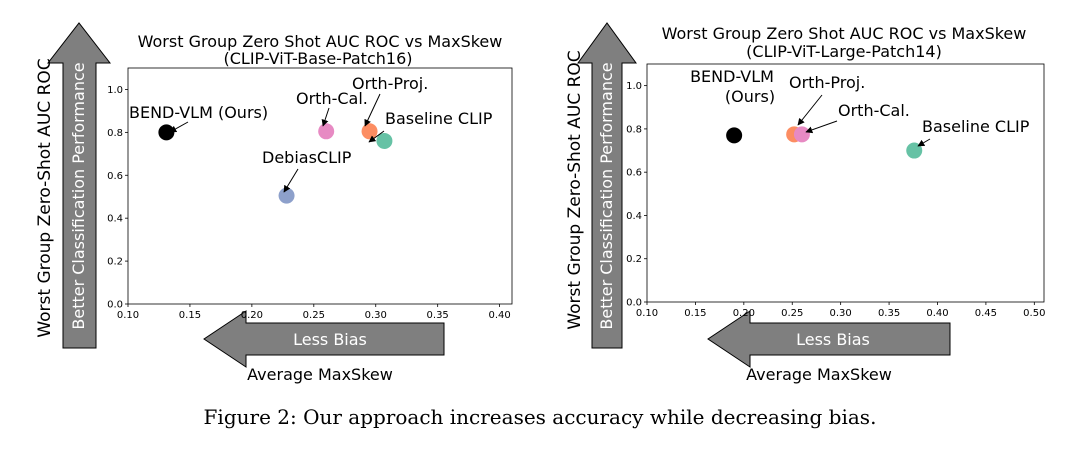  I want to click on better-performance-arrow-right: Better Classification Performance, so click(607, 185).